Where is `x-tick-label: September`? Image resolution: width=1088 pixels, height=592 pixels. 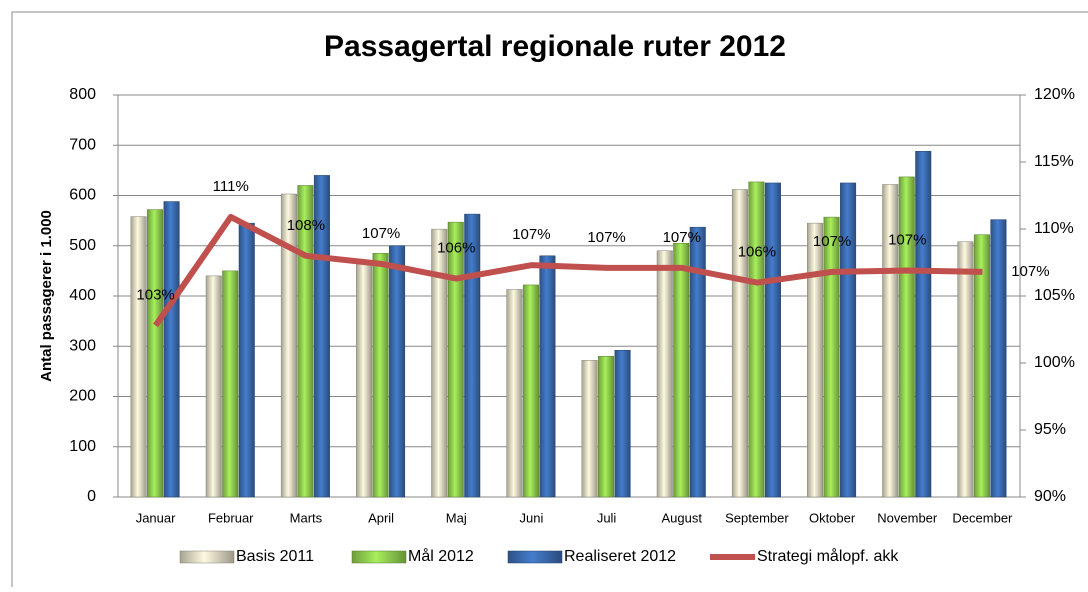 x-tick-label: September is located at coordinates (757, 517).